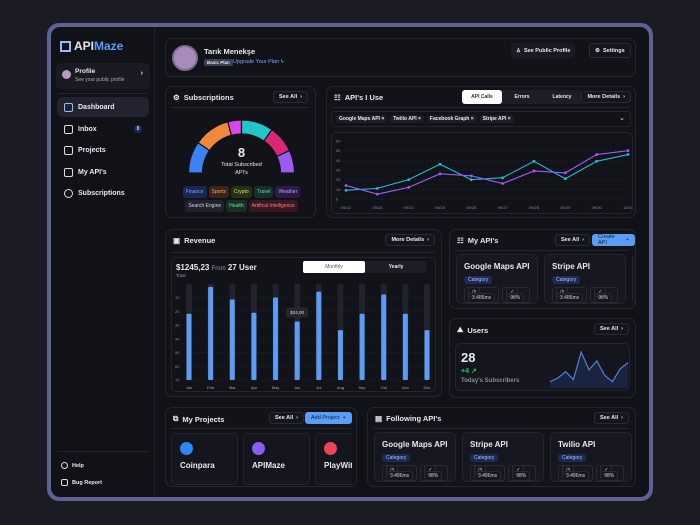  What do you see at coordinates (103, 129) in the screenshot?
I see `sidebar-item-inbox: Inbox 8` at bounding box center [103, 129].